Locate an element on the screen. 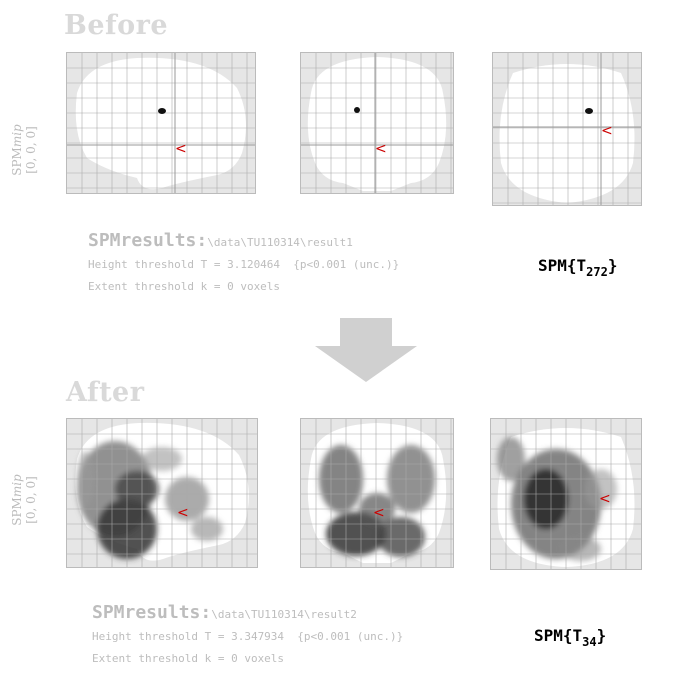 The image size is (700, 700). before-results-header: SPMresults:\data\TU110314\result1 is located at coordinates (220, 240).